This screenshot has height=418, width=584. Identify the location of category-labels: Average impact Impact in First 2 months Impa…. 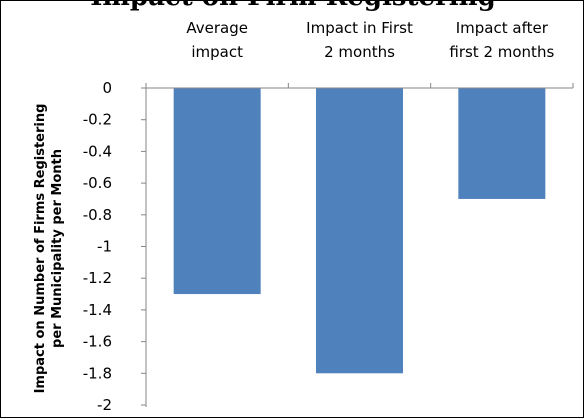
(370, 40).